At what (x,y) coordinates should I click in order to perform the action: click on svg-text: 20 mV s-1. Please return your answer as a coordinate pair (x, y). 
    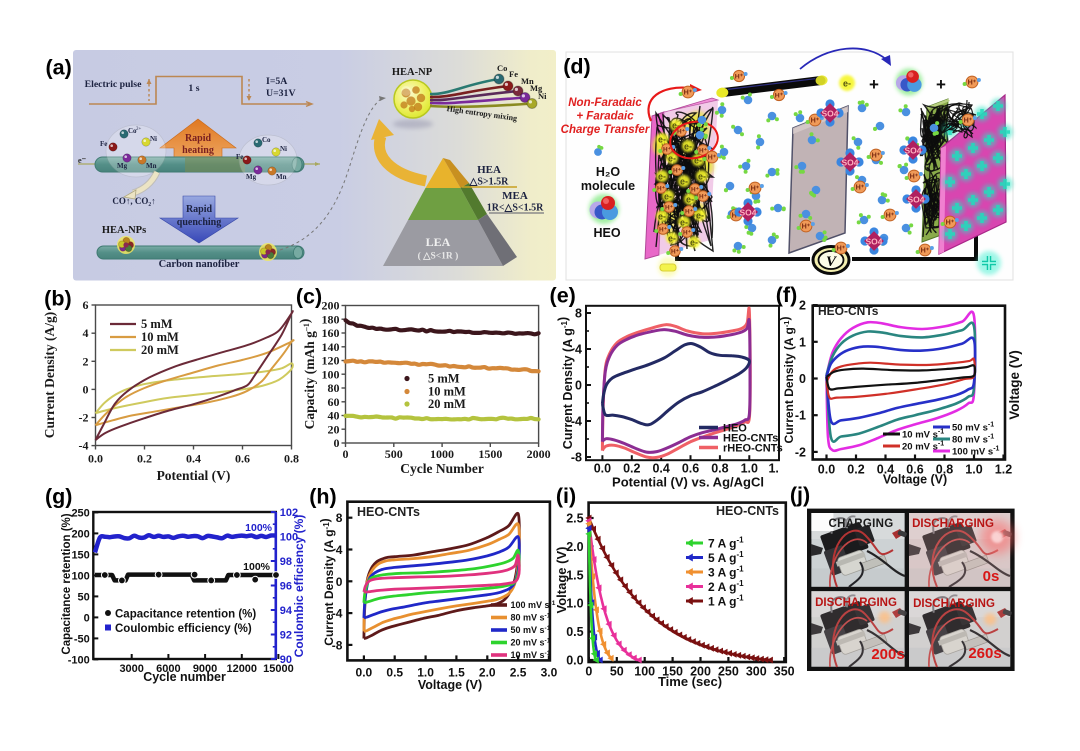
    Looking at the image, I should click on (531, 643).